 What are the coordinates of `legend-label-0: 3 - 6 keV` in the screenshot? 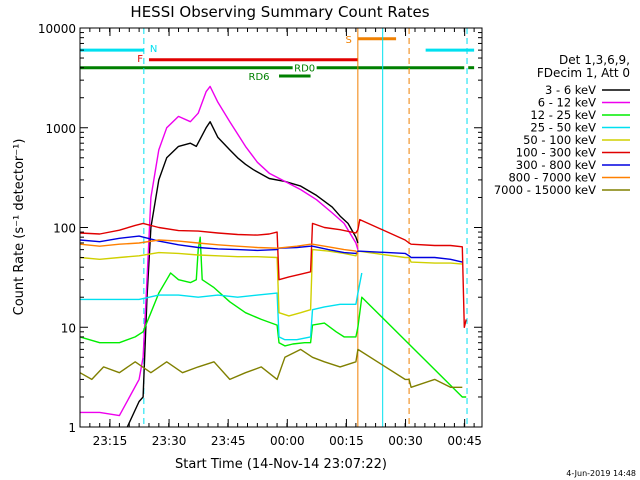 It's located at (570, 90).